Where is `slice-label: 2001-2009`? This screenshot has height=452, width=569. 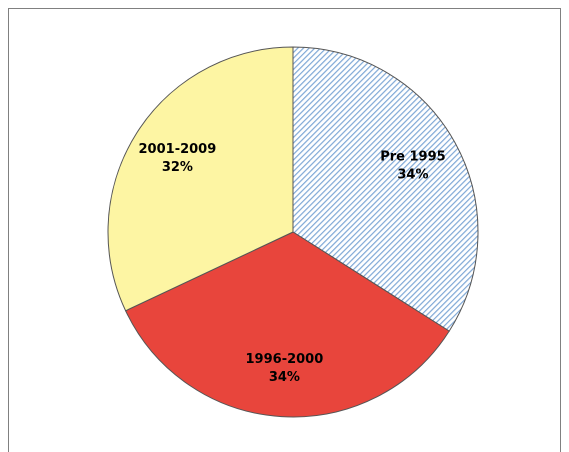 slice-label: 2001-2009 is located at coordinates (178, 149).